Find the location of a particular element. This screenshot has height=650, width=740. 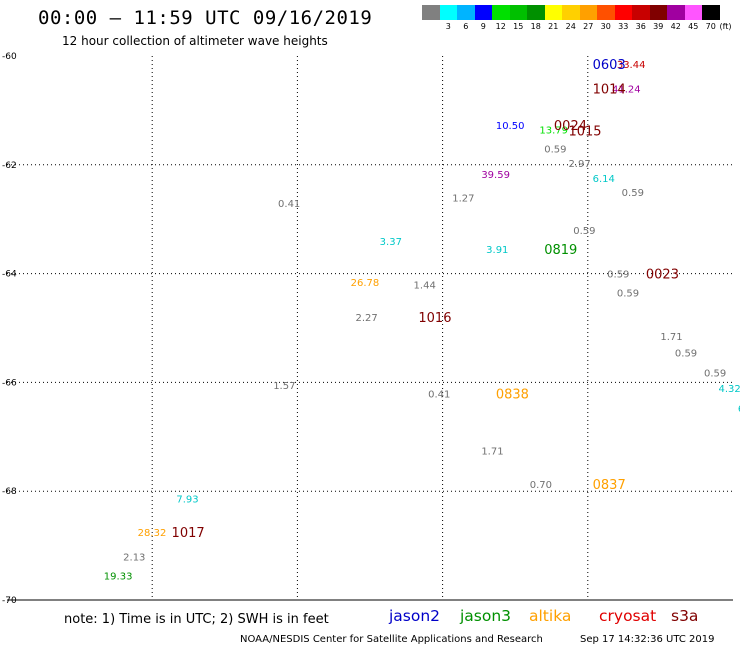

scale-label: 70 is located at coordinates (710, 26).